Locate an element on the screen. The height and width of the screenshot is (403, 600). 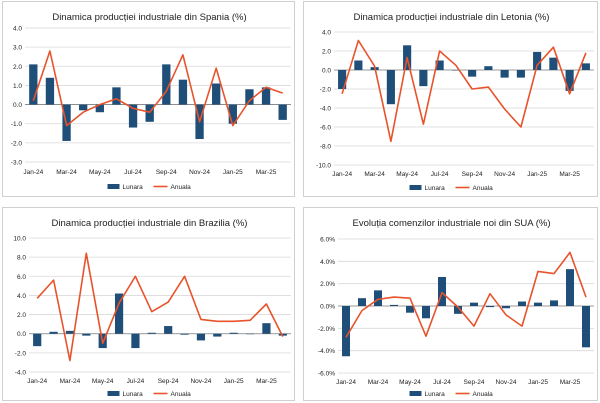
y-tick-label: 0.0% is located at coordinates (327, 307).